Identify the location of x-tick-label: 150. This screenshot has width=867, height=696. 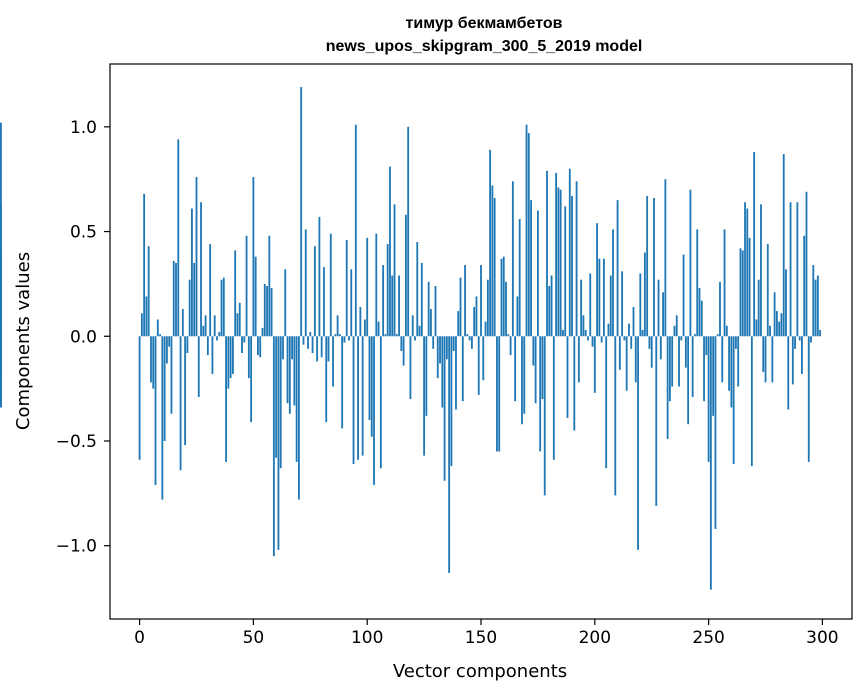
(481, 638).